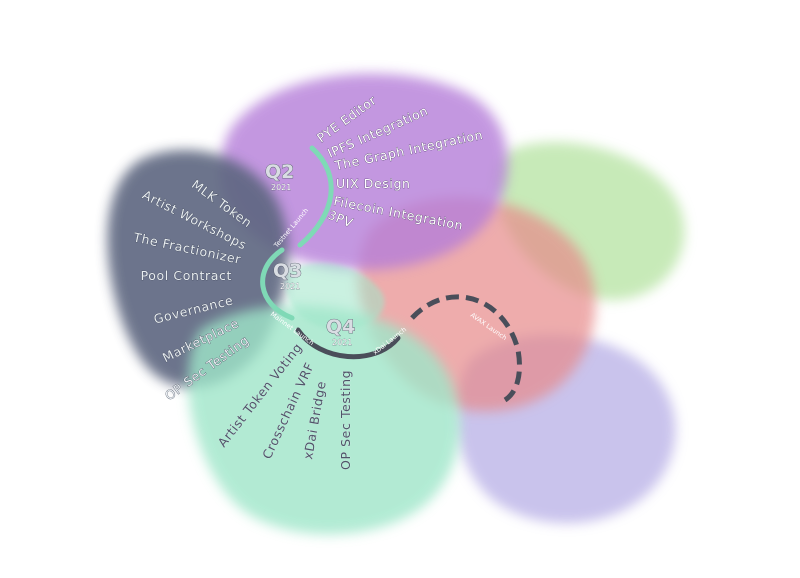 This screenshot has height=578, width=800. I want to click on q3-year: 2021, so click(290, 286).